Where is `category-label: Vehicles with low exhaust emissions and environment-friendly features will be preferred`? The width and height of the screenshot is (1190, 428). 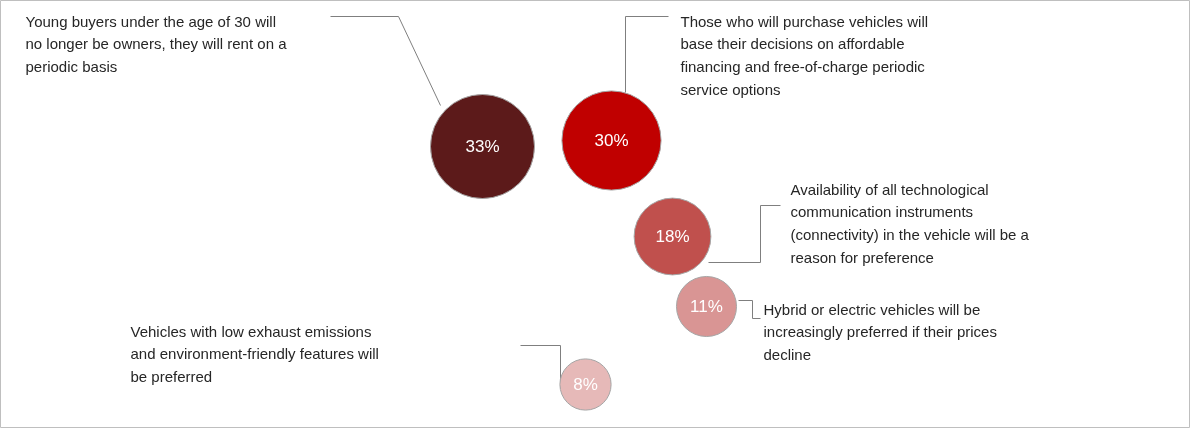
category-label: Vehicles with low exhaust emissions and environment-friendly features will be preferred is located at coordinates (254, 354).